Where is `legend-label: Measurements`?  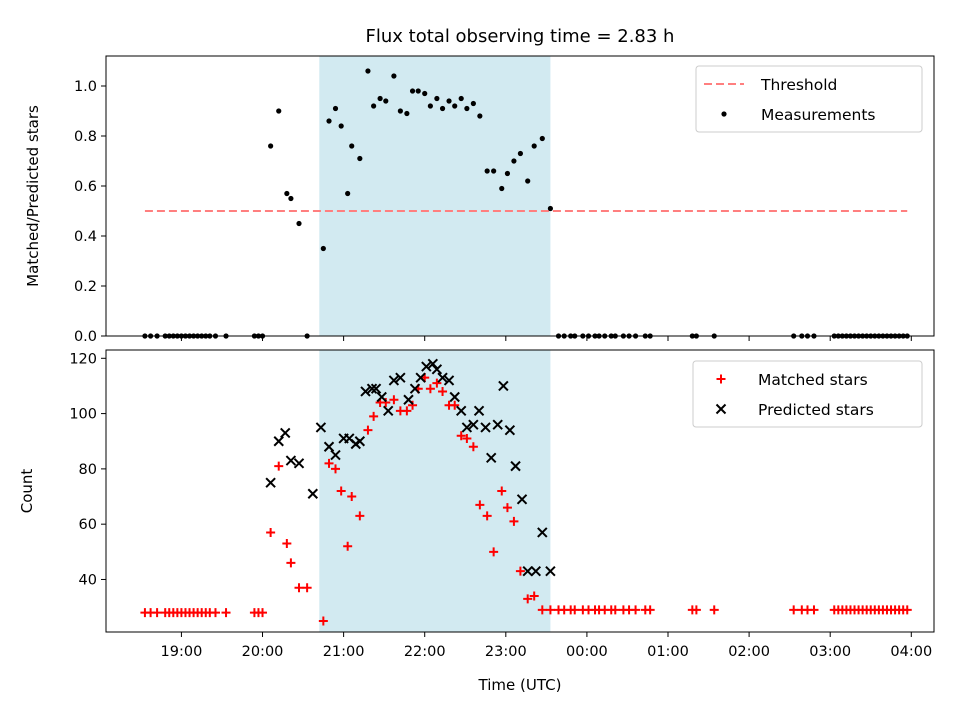
legend-label: Measurements is located at coordinates (818, 115).